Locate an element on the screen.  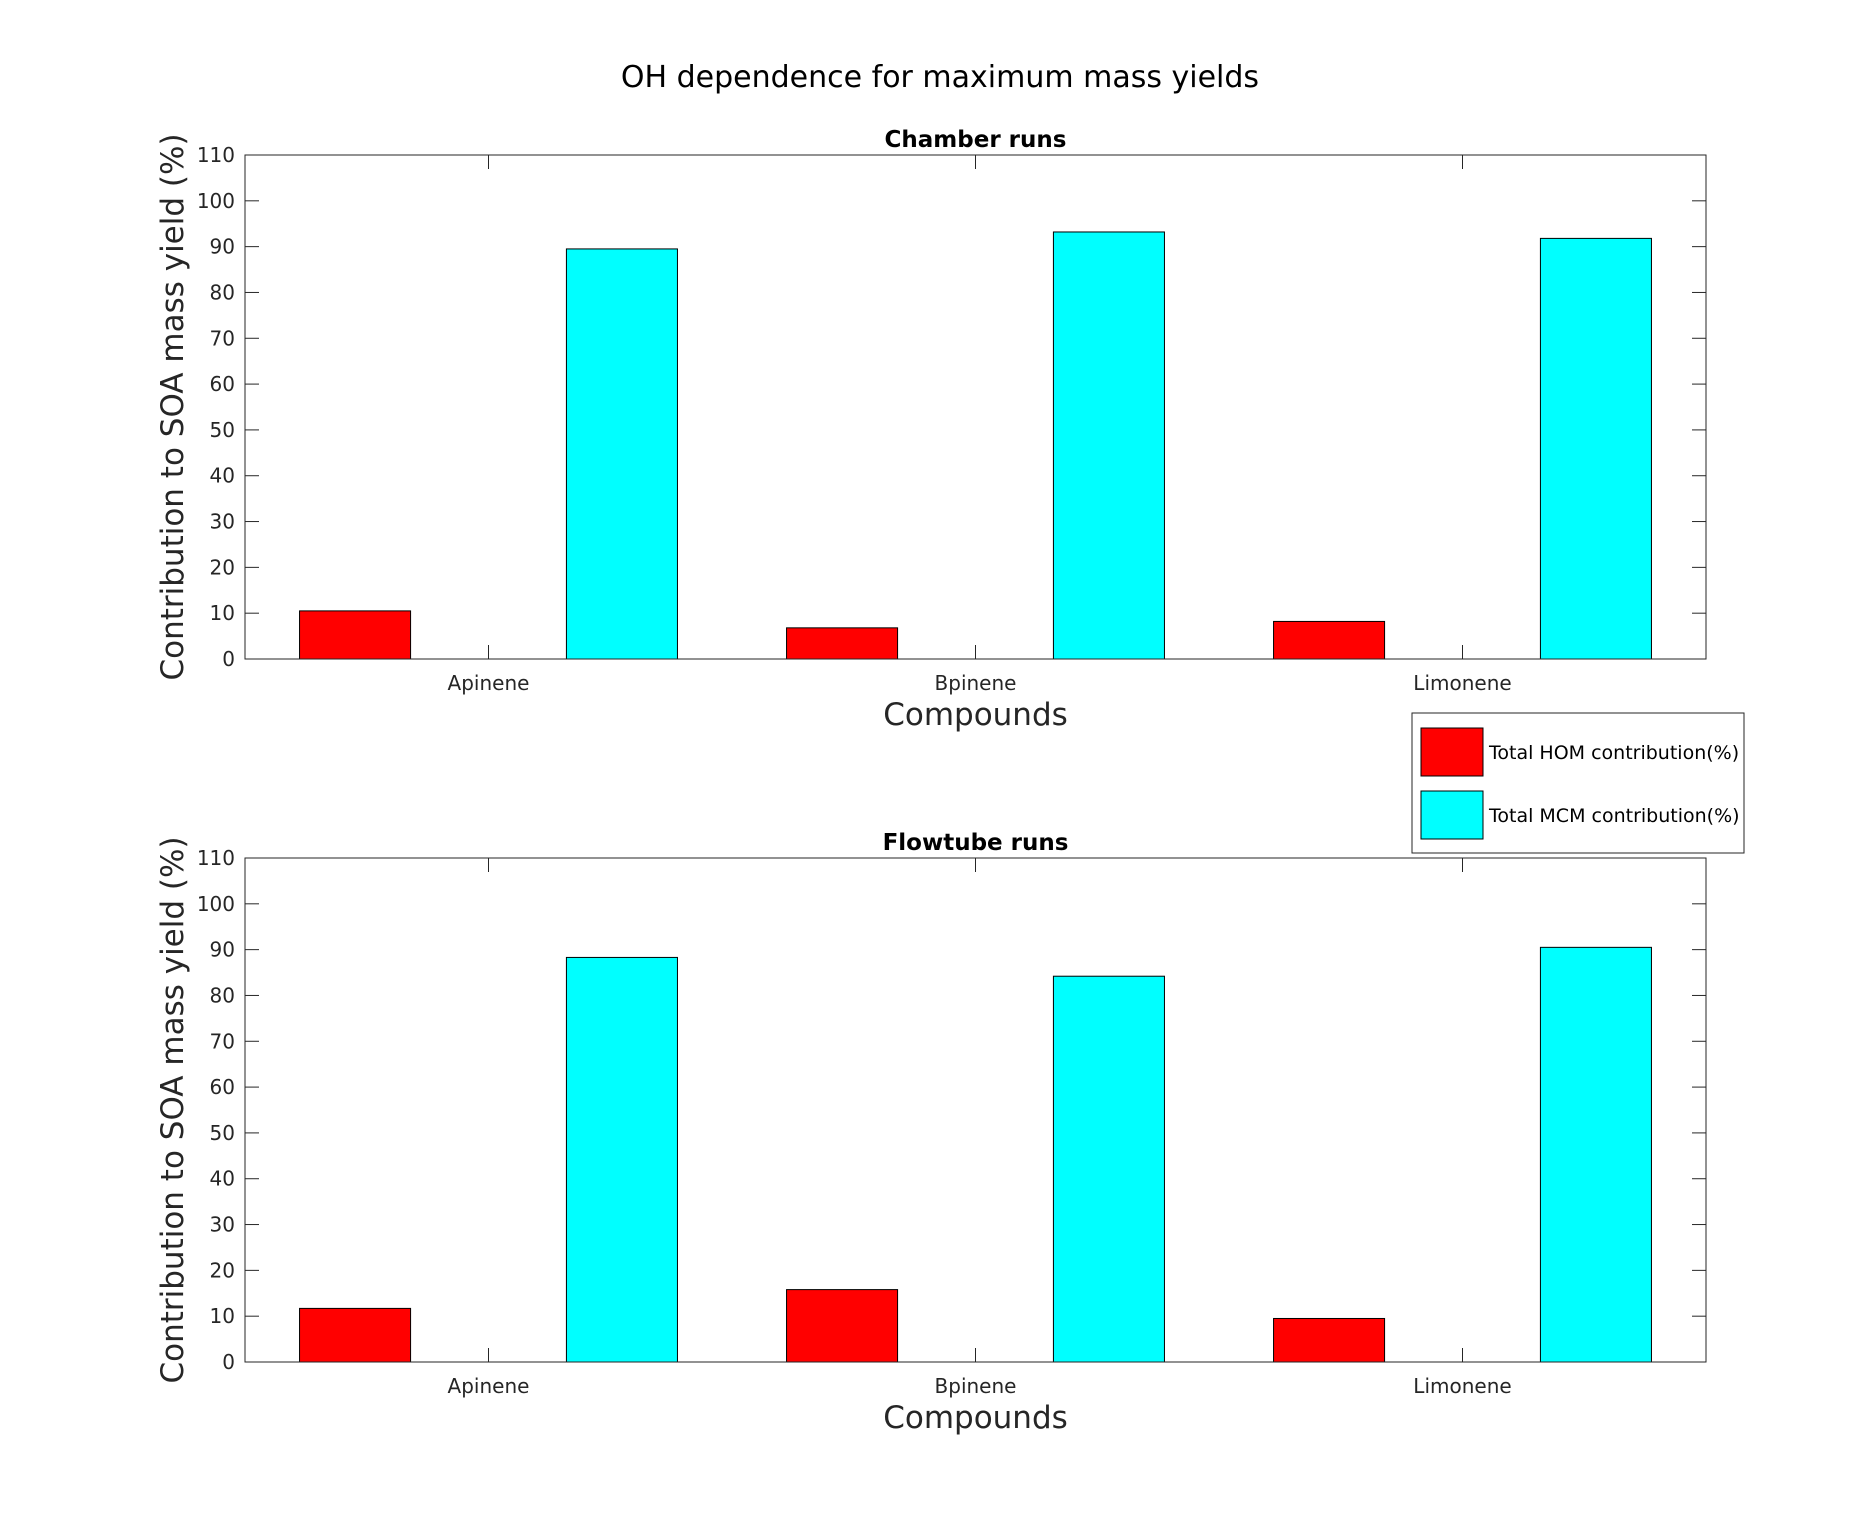
legend-swatch-mcm is located at coordinates (1452, 815).